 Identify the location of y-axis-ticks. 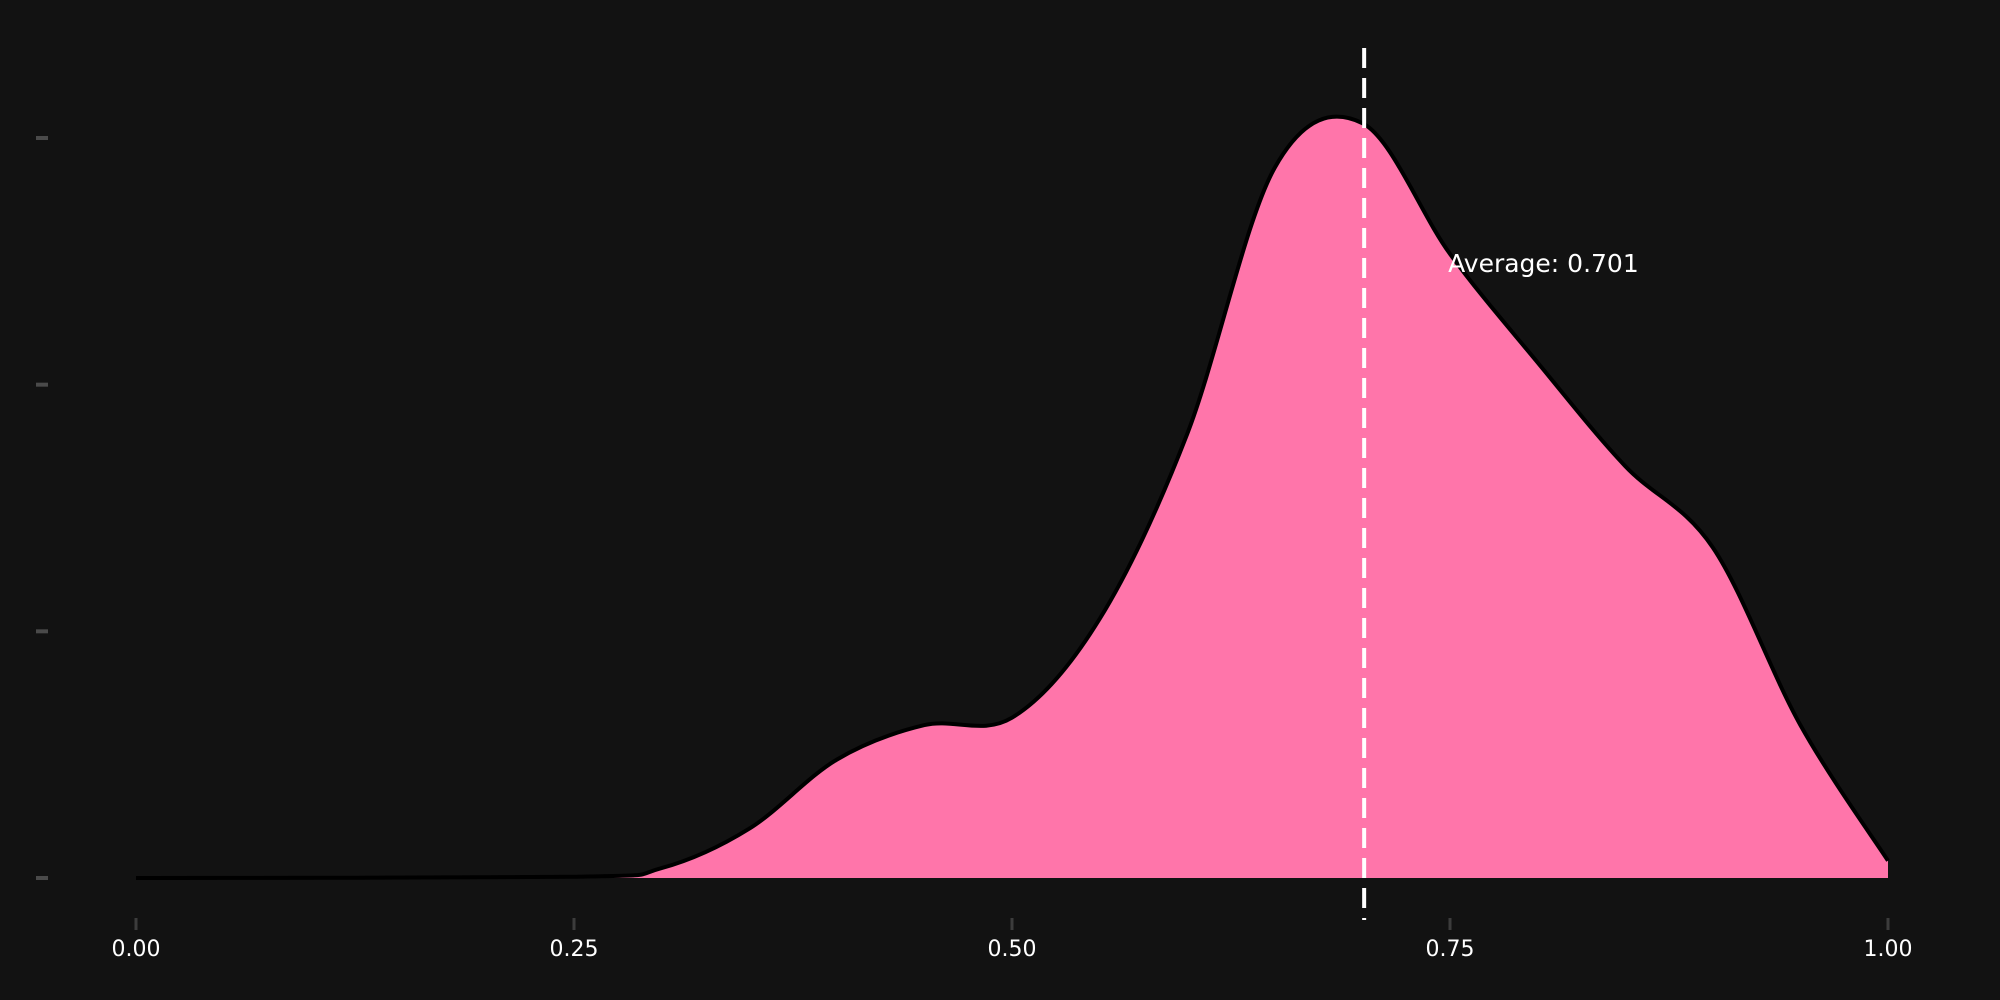
(42, 508).